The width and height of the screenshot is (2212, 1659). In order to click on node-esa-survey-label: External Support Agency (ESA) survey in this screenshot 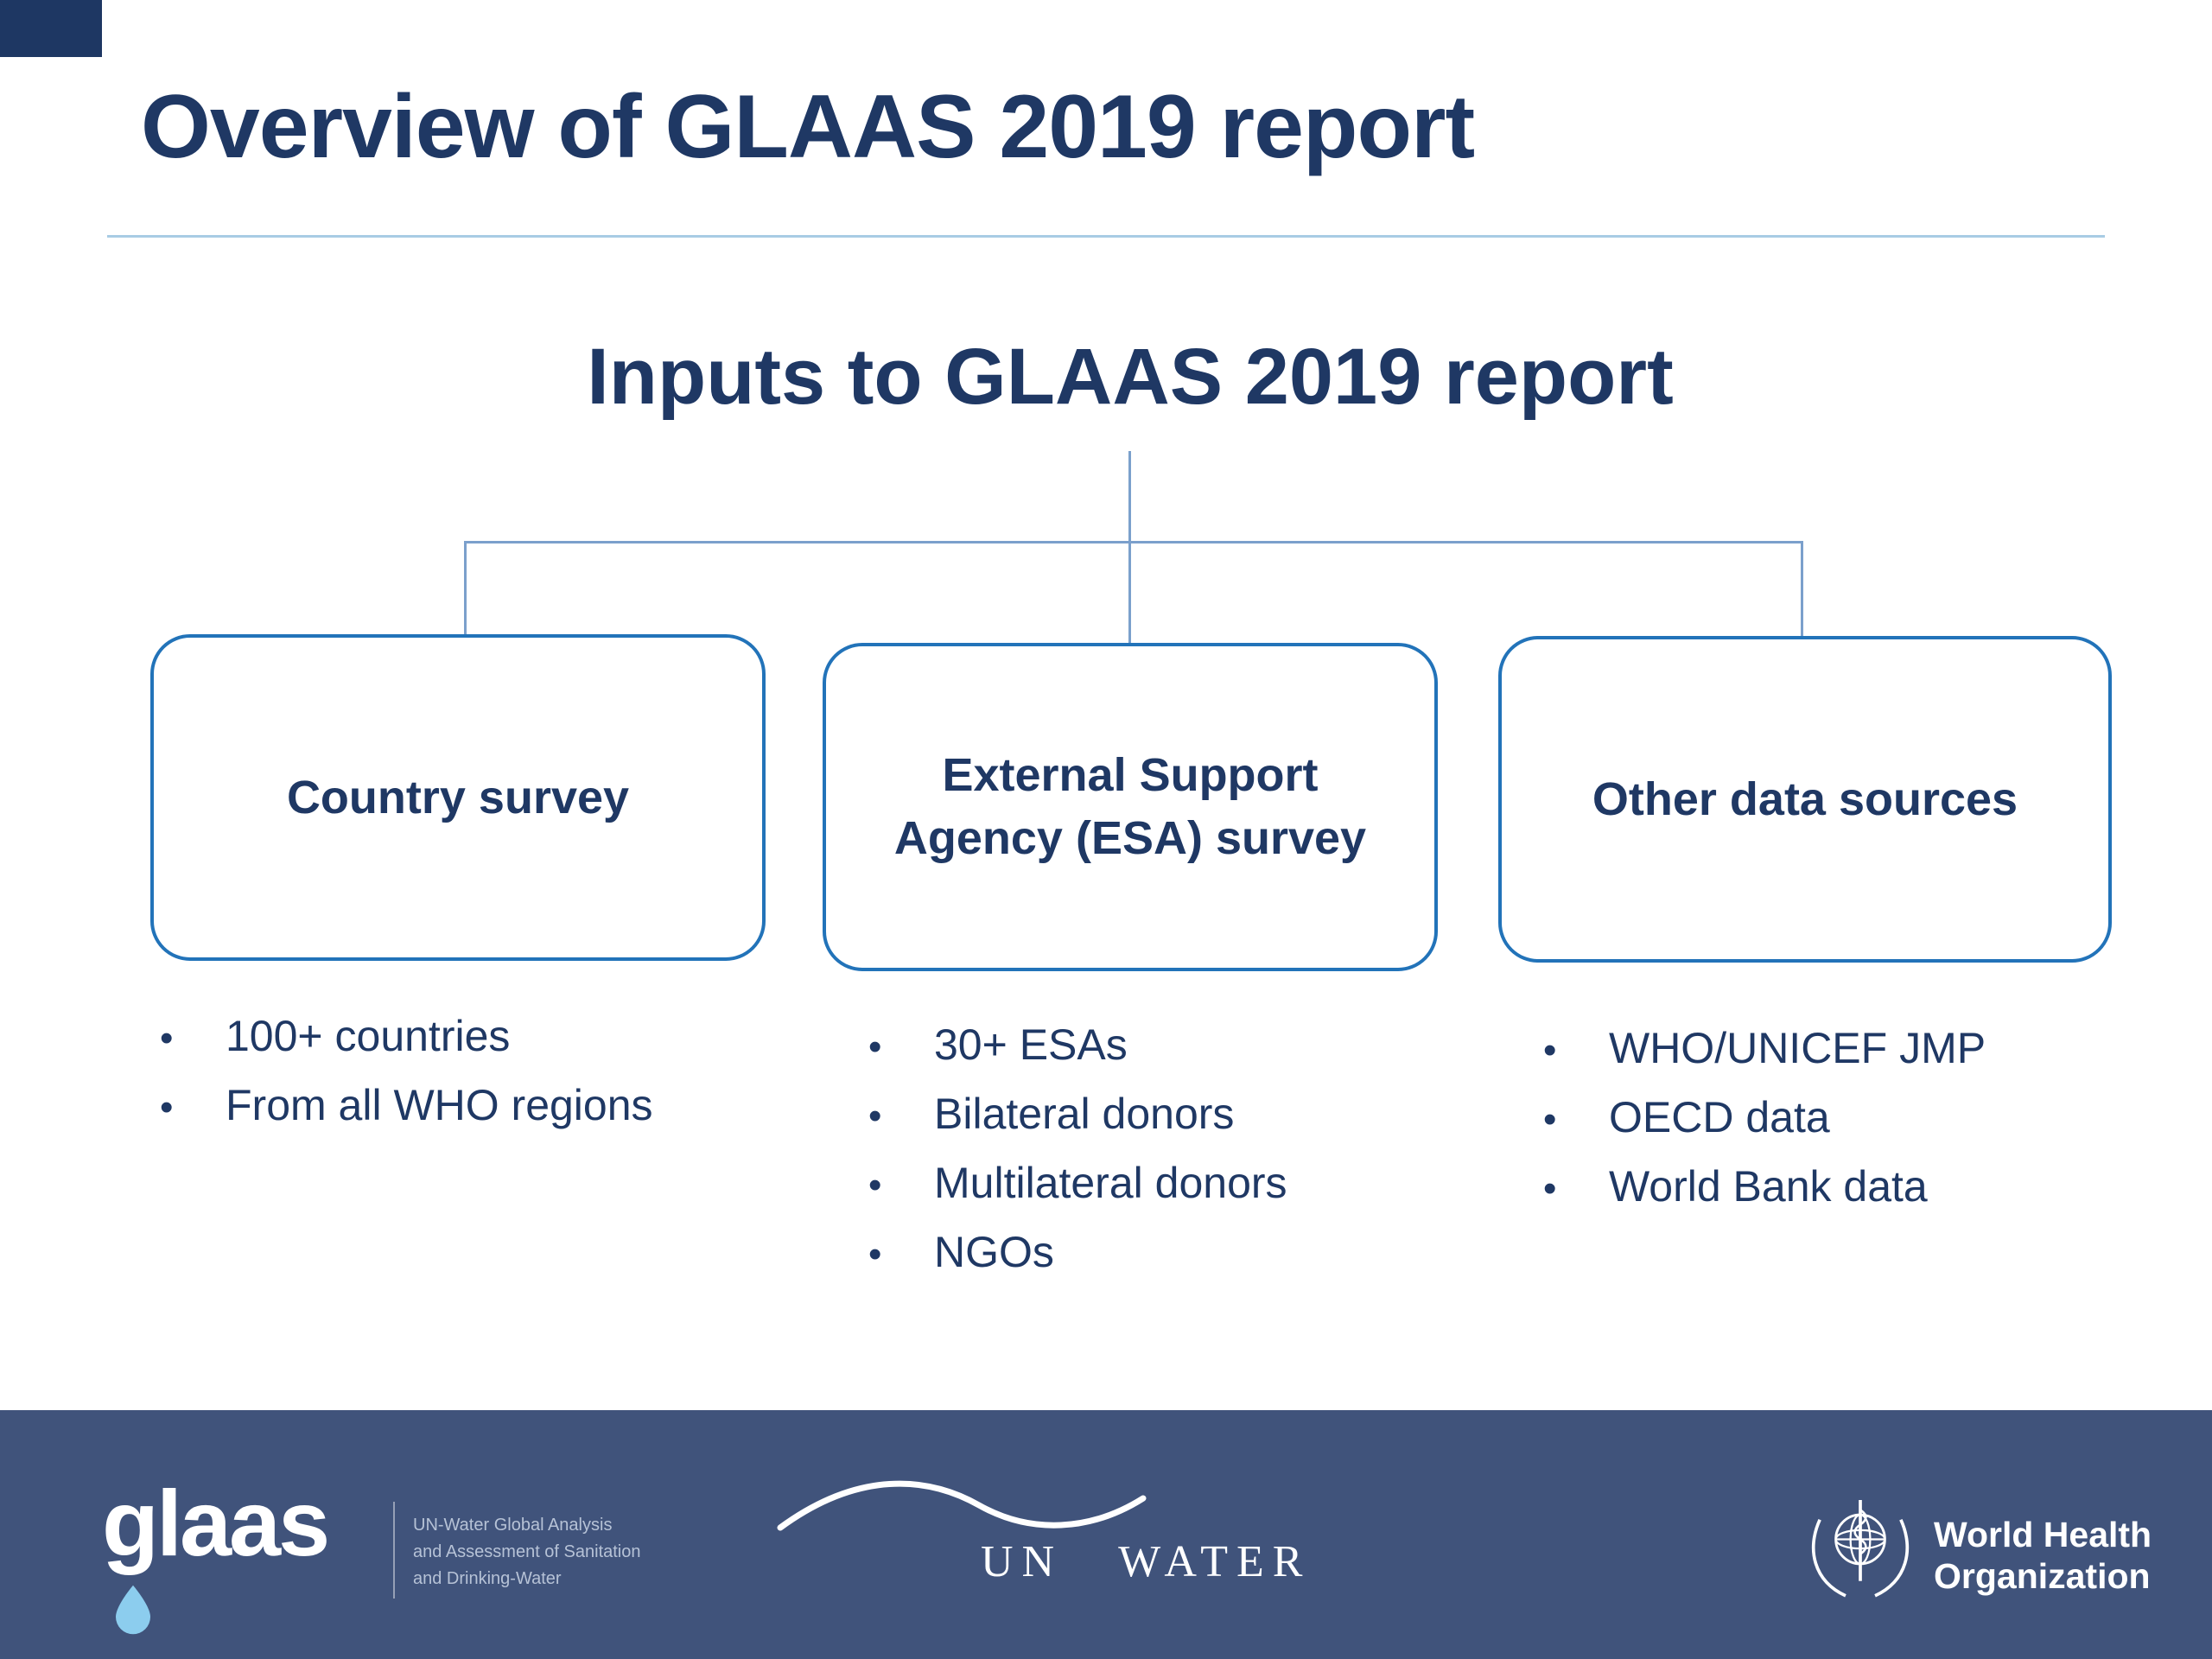, I will do `click(1130, 806)`.